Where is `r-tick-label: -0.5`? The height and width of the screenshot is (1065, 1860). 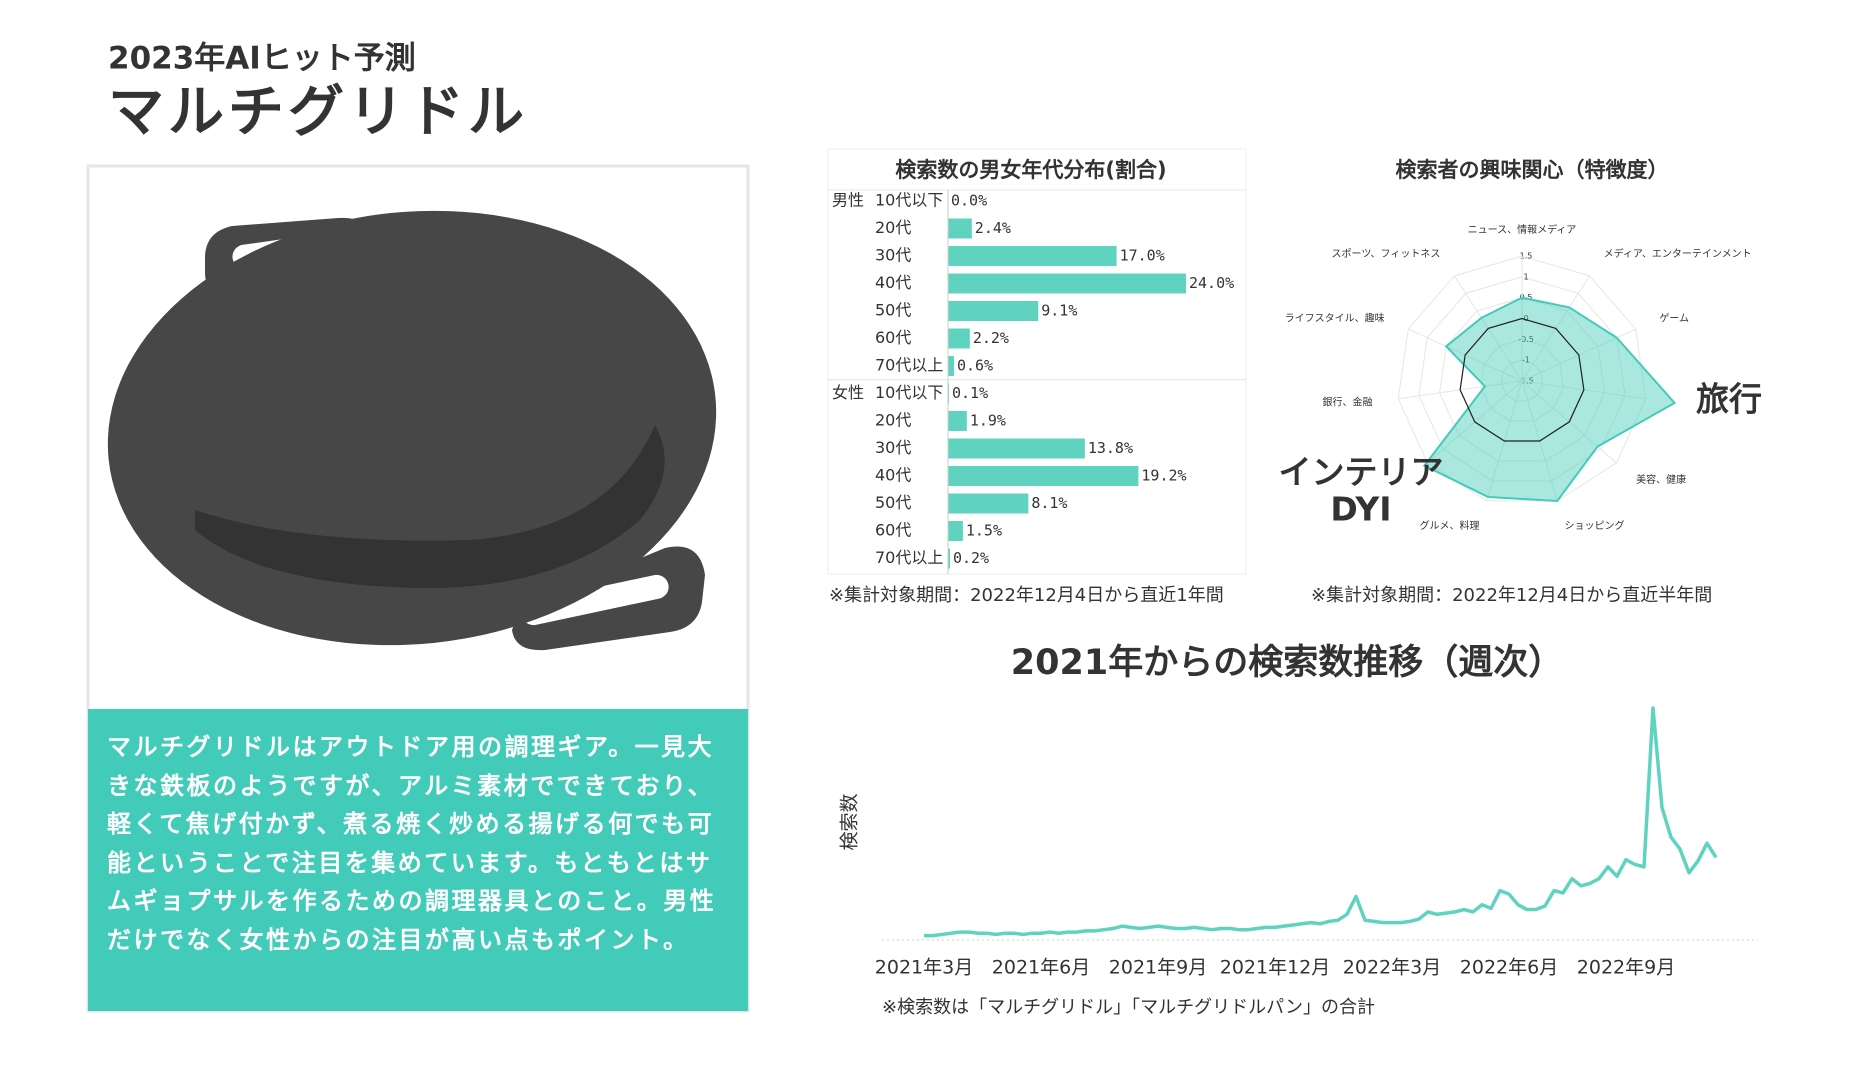
r-tick-label: -0.5 is located at coordinates (1526, 339).